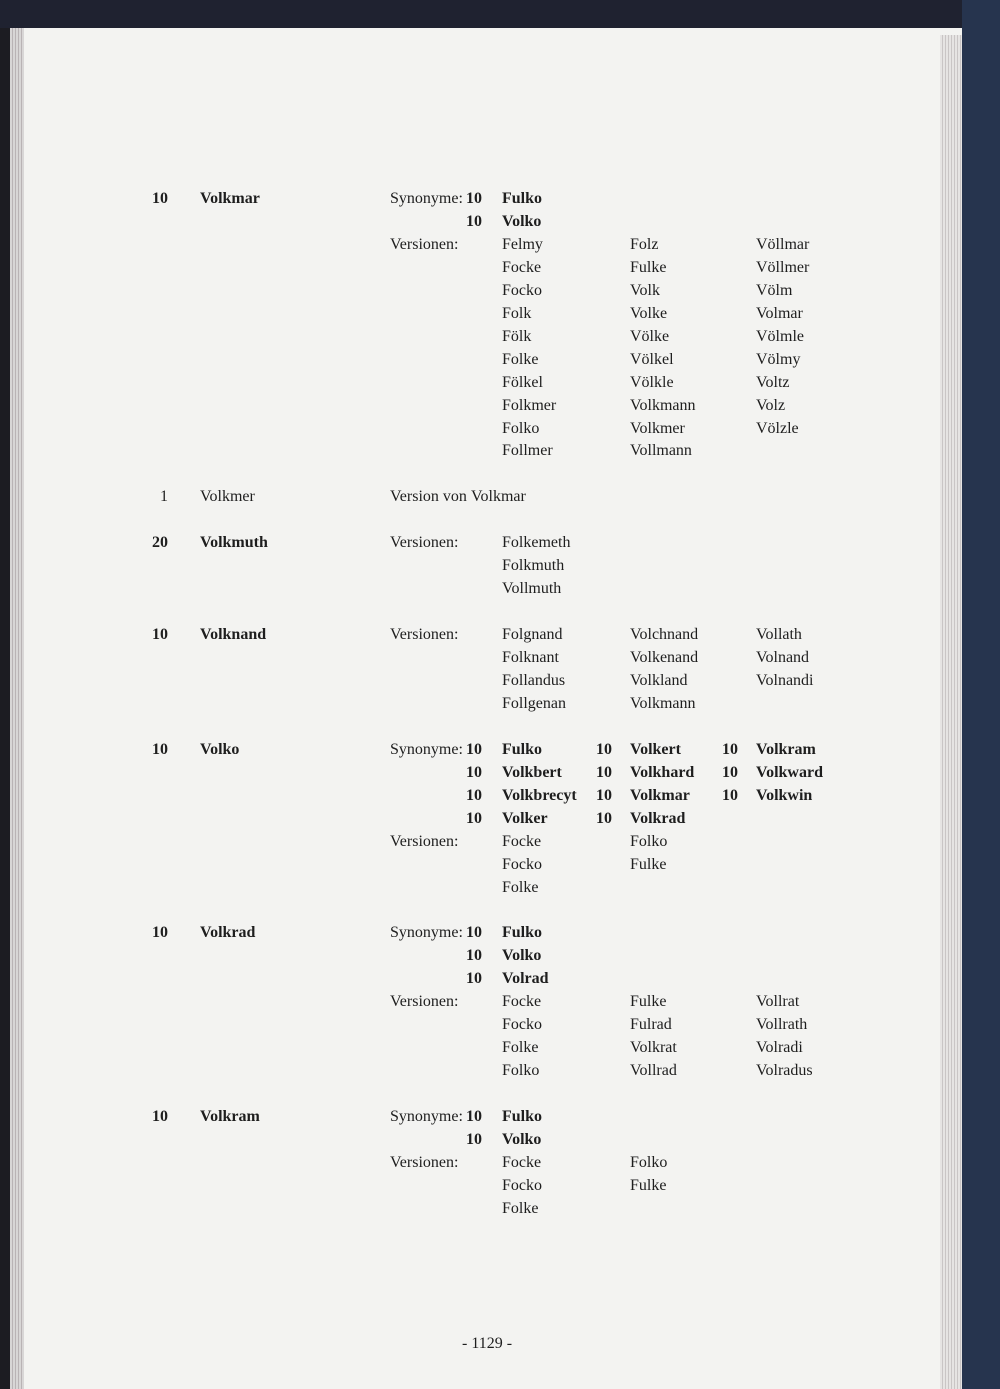 This screenshot has height=1389, width=1000. Describe the element at coordinates (655, 749) in the screenshot. I see `name-item: Volkert` at that location.